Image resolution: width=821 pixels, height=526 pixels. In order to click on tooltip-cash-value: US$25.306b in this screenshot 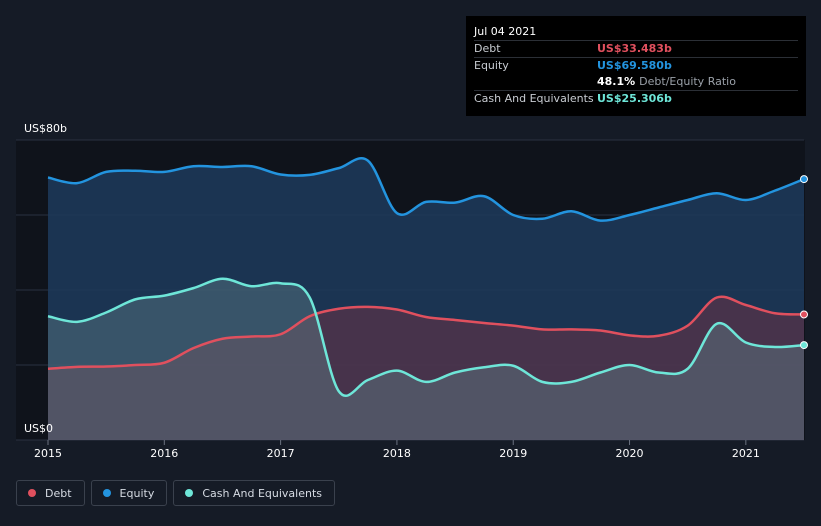, I will do `click(634, 98)`.